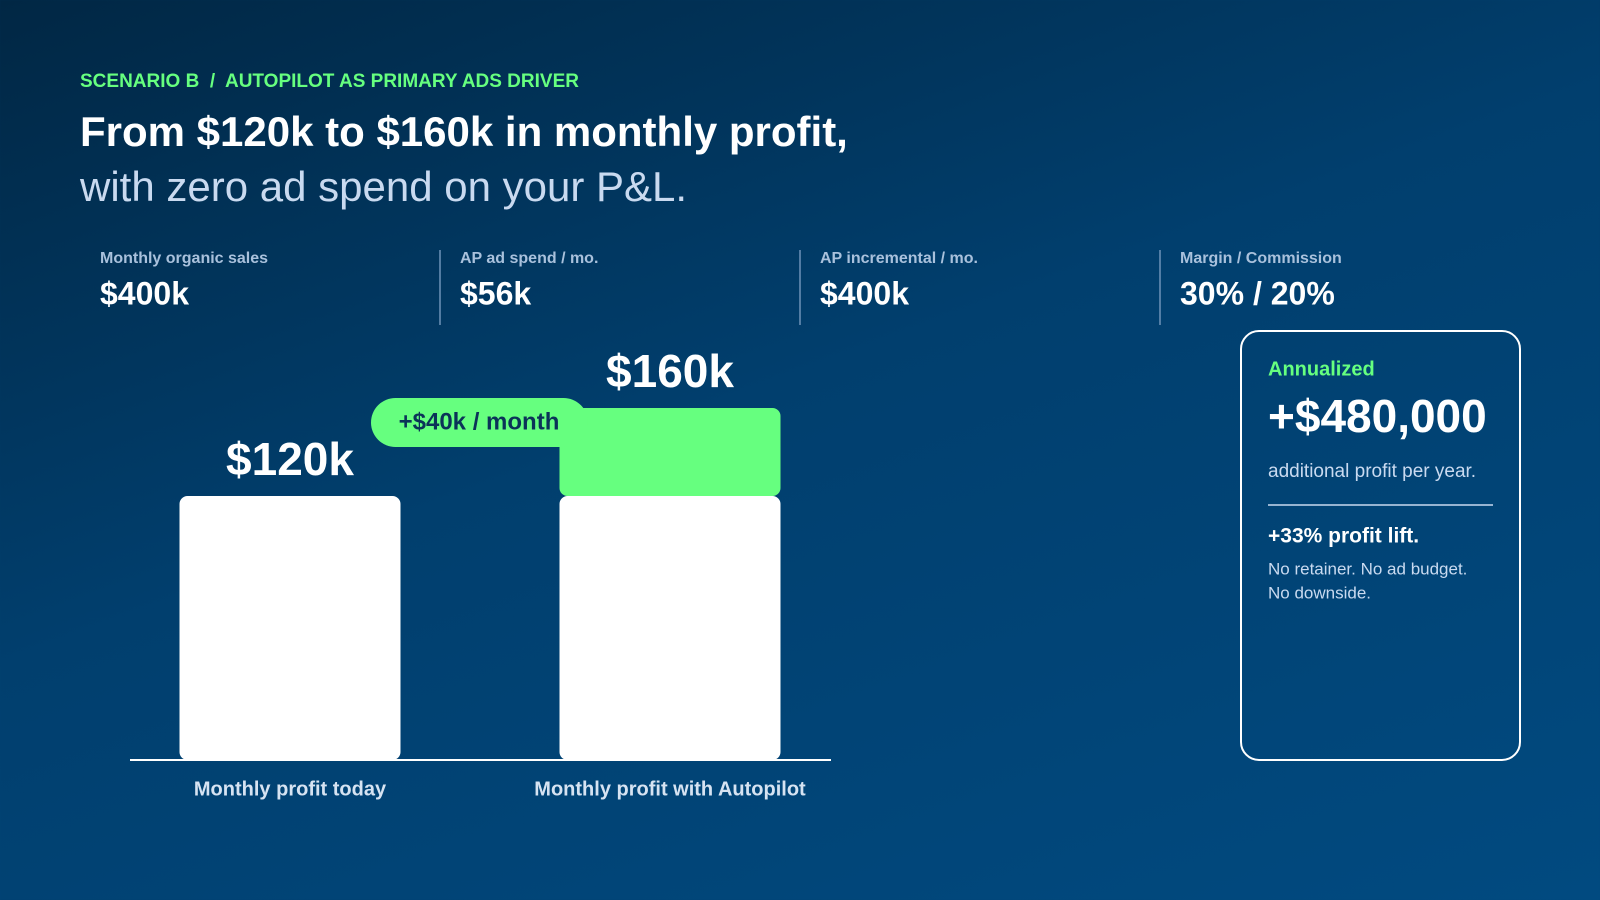 Image resolution: width=1600 pixels, height=900 pixels. What do you see at coordinates (495, 293) in the screenshot?
I see `stat-value: $56k` at bounding box center [495, 293].